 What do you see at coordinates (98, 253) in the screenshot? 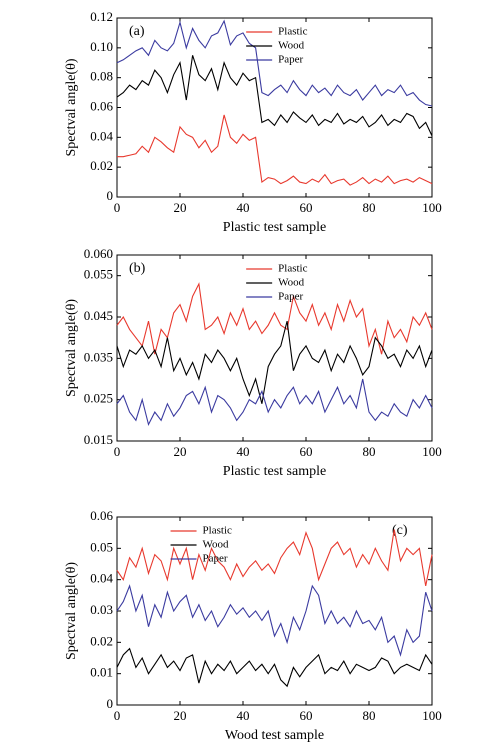
I see `y-tick-label: 0.060` at bounding box center [98, 253].